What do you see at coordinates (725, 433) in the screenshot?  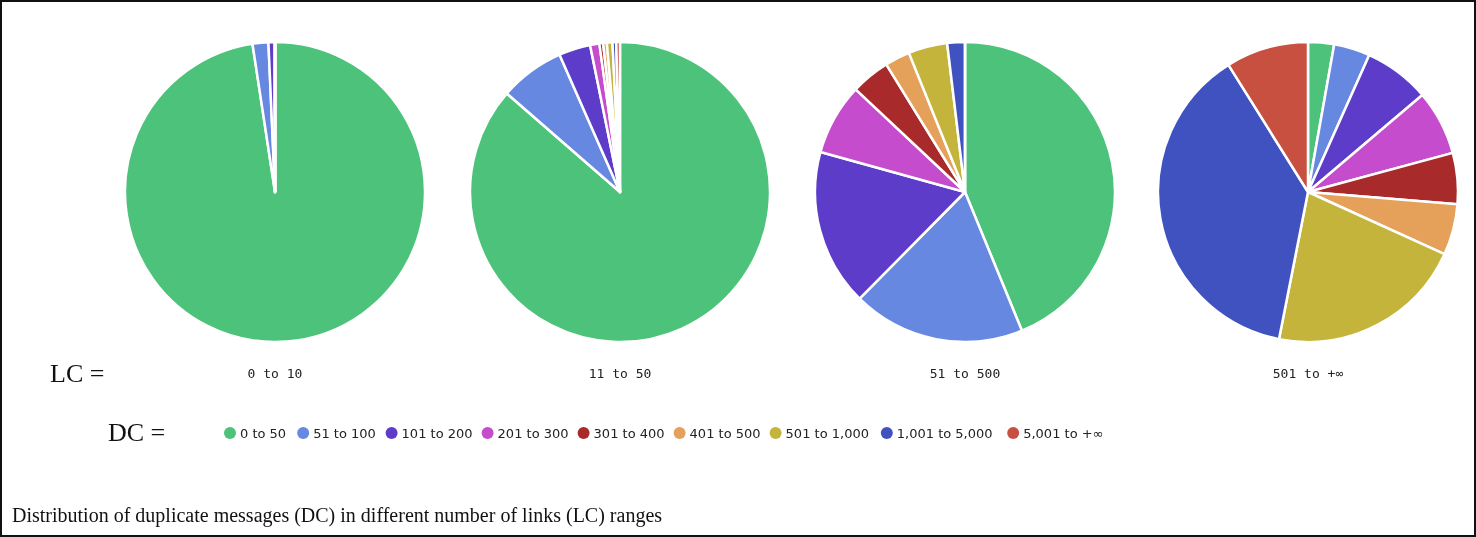 I see `legend-label: 401 to 500` at bounding box center [725, 433].